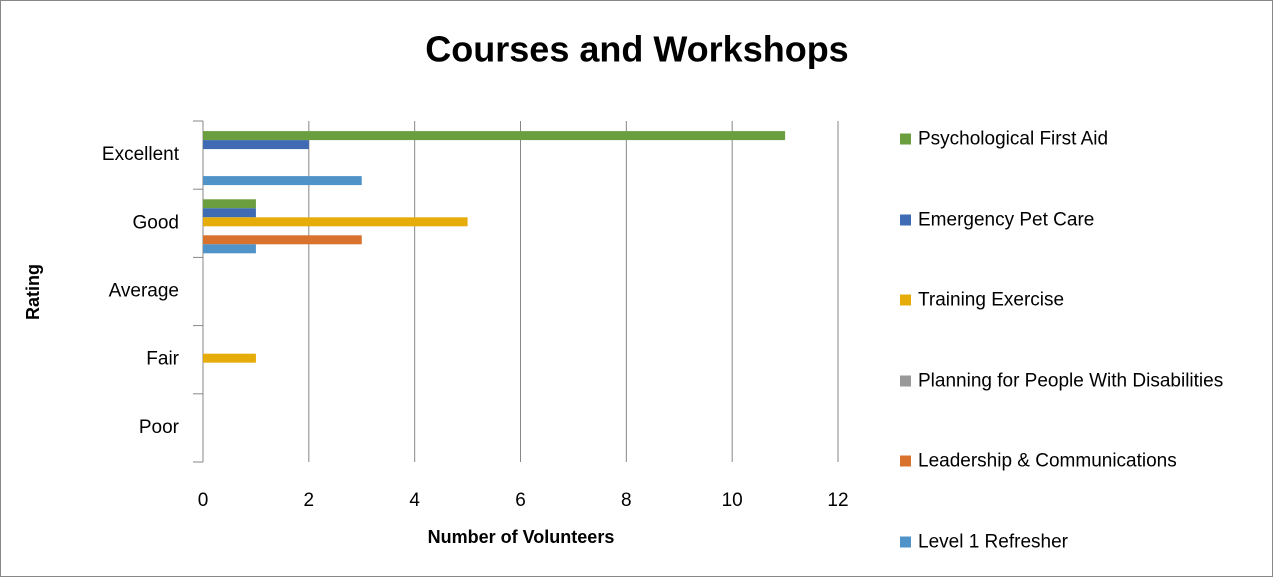  Describe the element at coordinates (156, 222) in the screenshot. I see `y-tick-label: Good` at that location.